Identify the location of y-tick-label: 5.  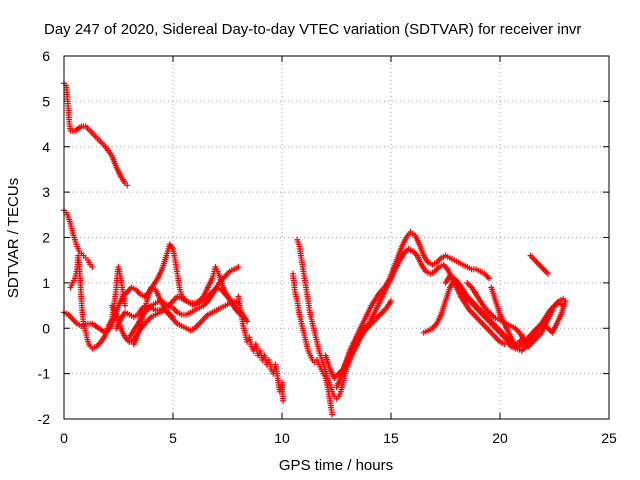
(46, 101).